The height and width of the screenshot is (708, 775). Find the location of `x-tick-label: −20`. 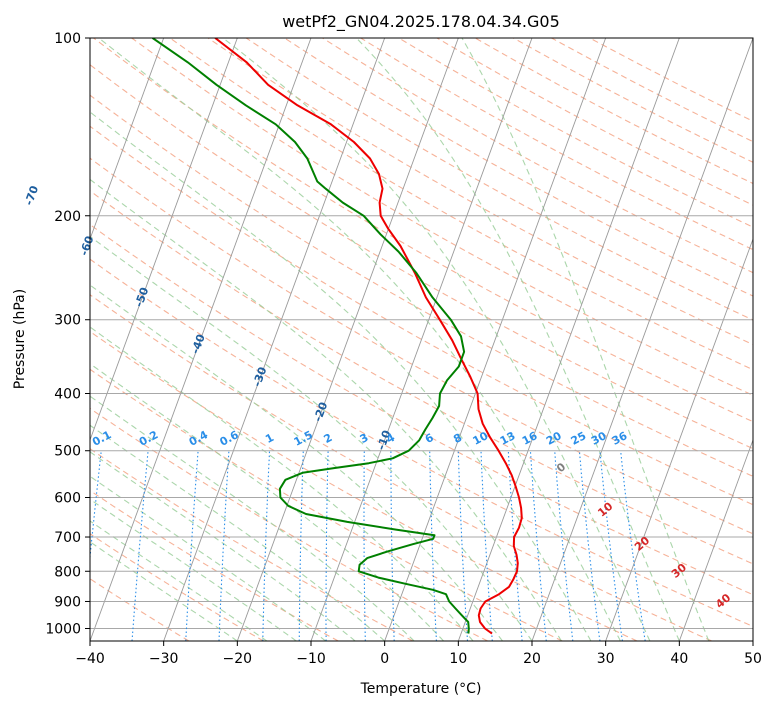

x-tick-label: −20 is located at coordinates (238, 659).